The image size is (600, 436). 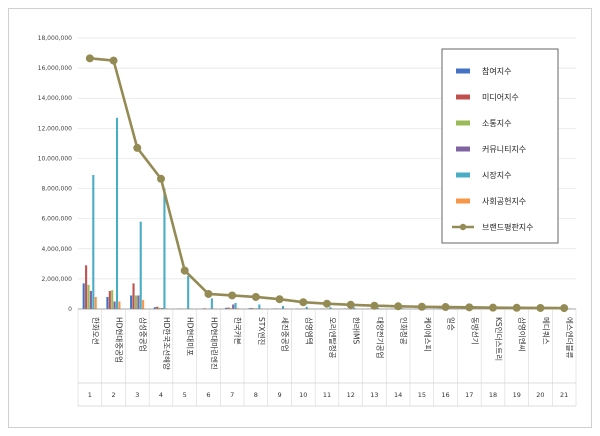 What do you see at coordinates (496, 123) in the screenshot?
I see `legend-label-3: 소통지수` at bounding box center [496, 123].